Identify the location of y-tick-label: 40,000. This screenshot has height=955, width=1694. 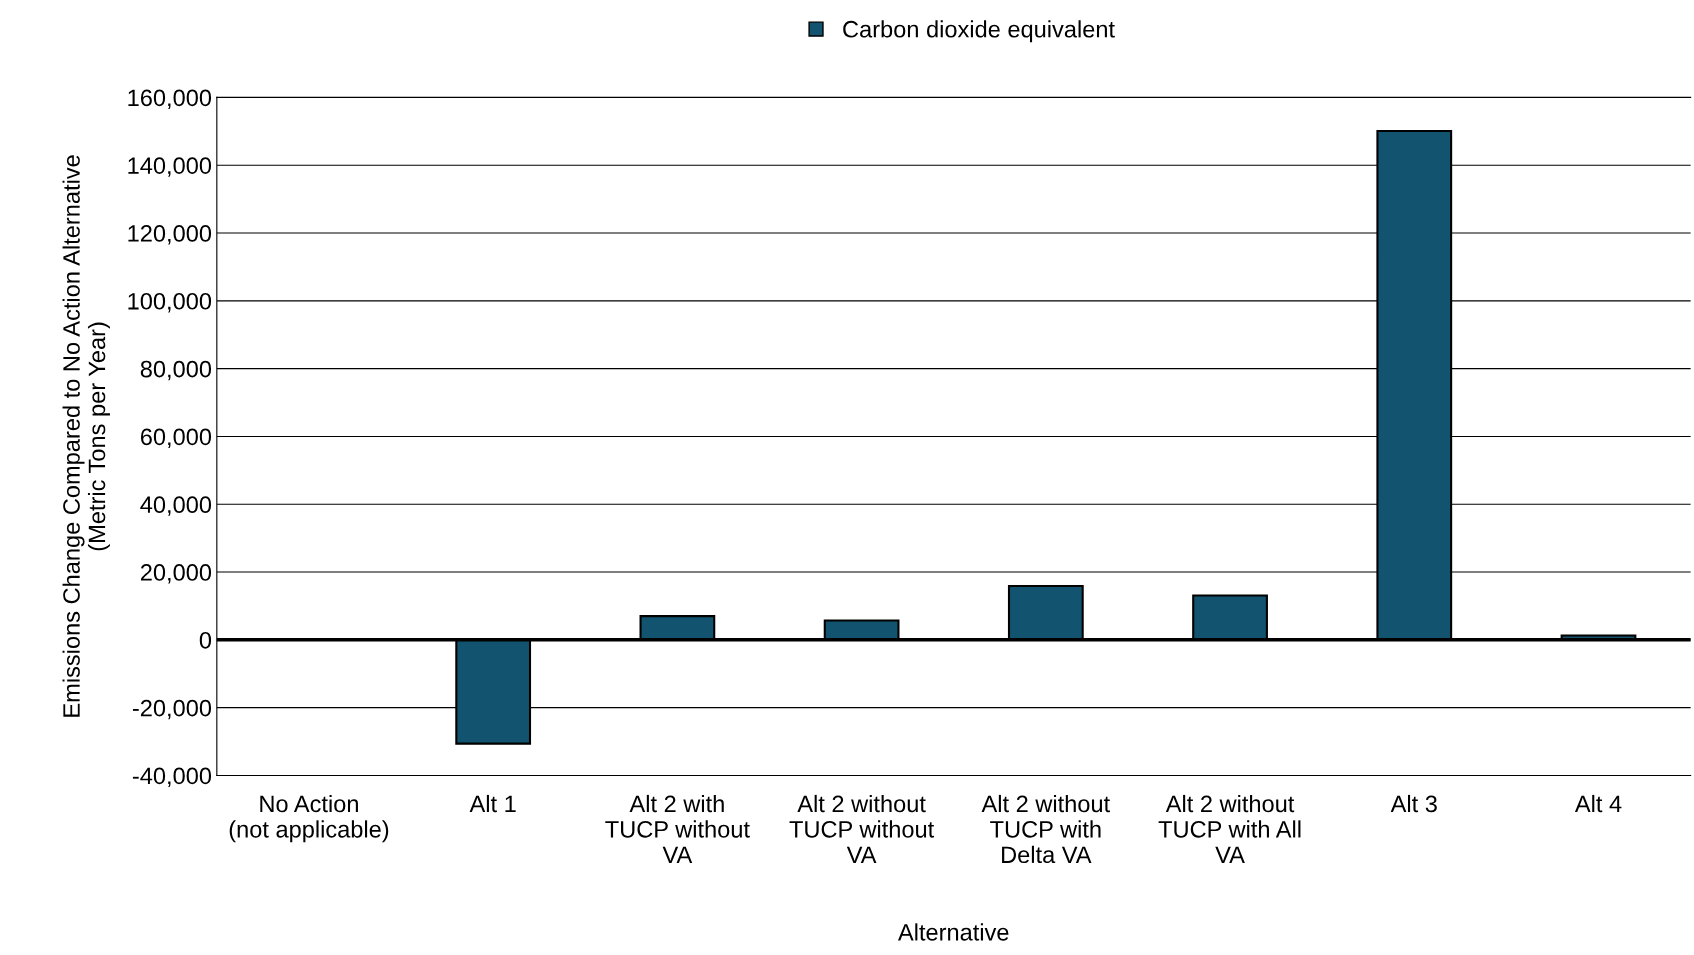
(176, 506).